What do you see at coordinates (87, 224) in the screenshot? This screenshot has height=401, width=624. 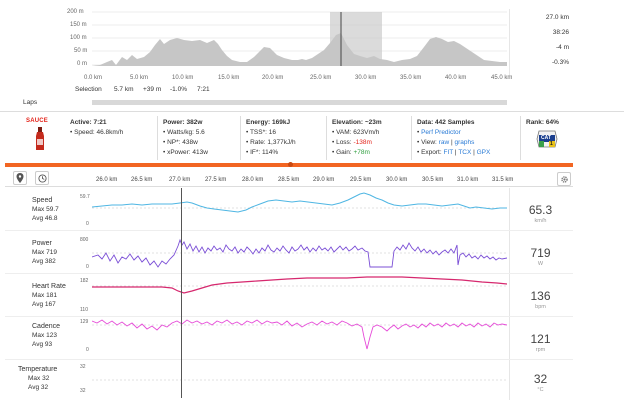 I see `speed-axis-bottom: 0` at bounding box center [87, 224].